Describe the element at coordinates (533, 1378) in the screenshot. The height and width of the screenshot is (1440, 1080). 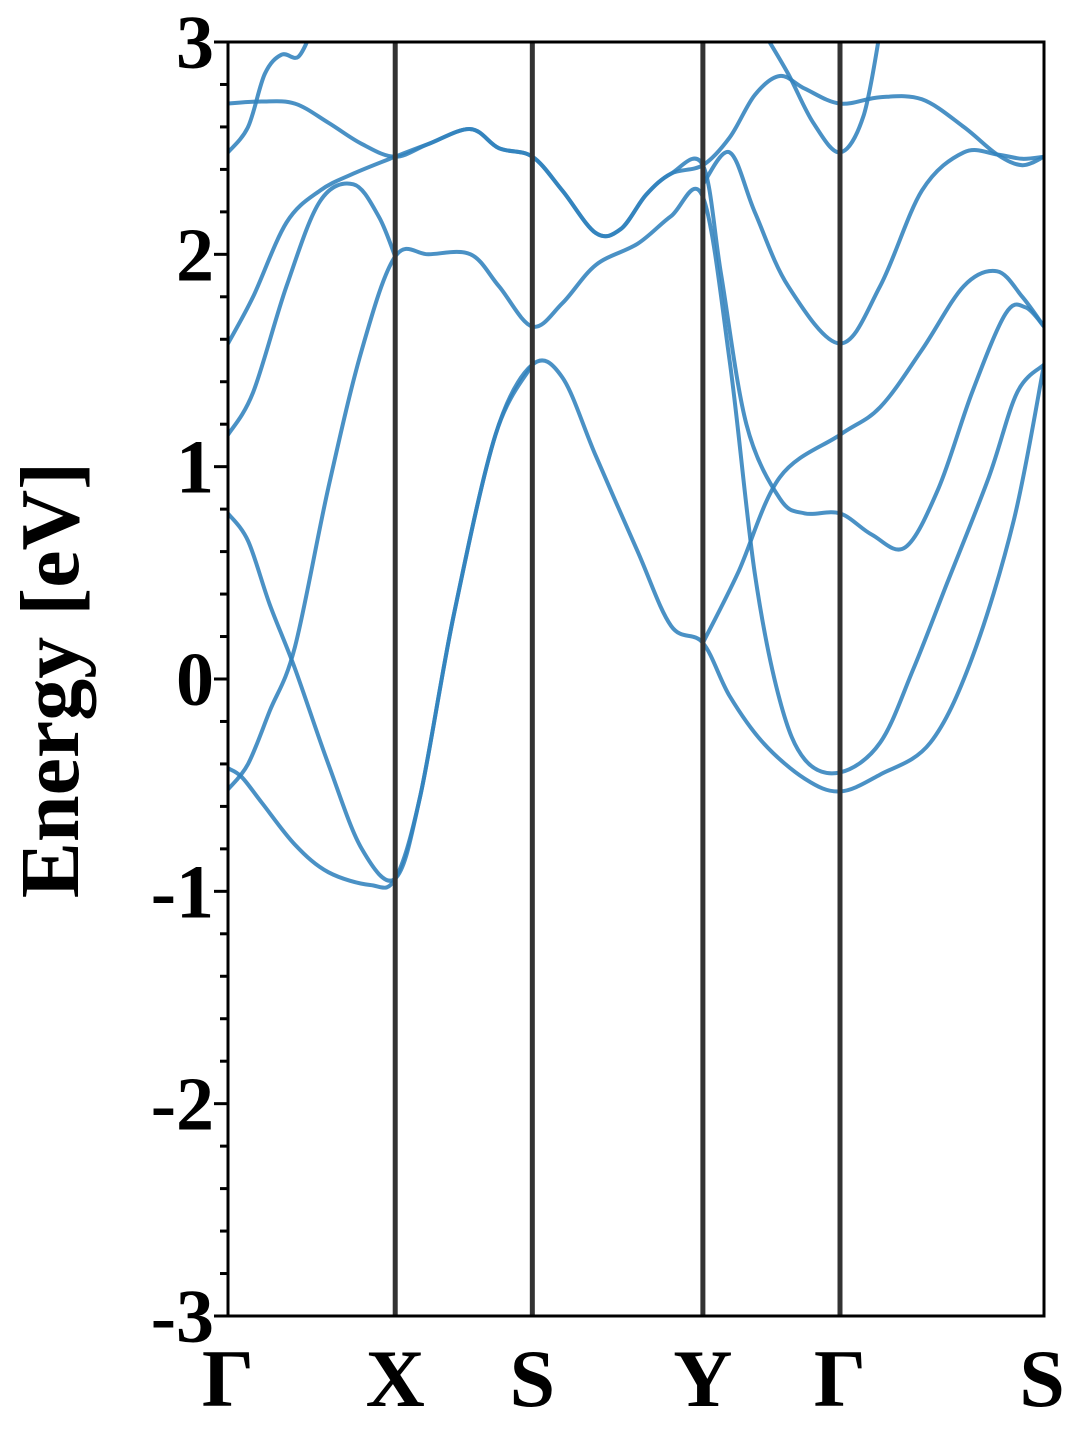
I see `x-tick-label-3: S` at that location.